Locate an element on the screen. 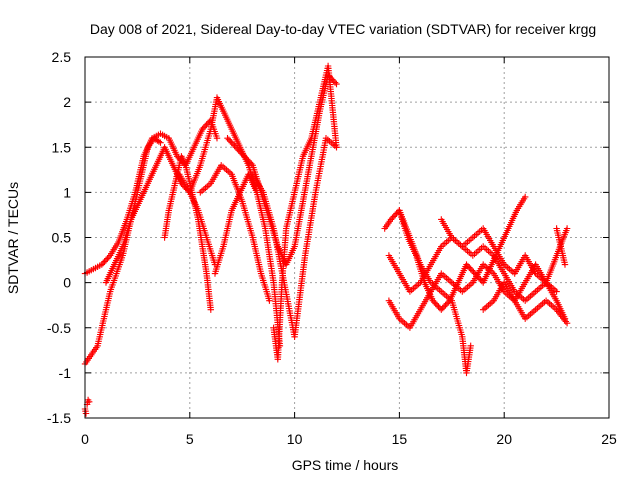 This screenshot has height=480, width=640. y-tick-label: 1 is located at coordinates (67, 192).